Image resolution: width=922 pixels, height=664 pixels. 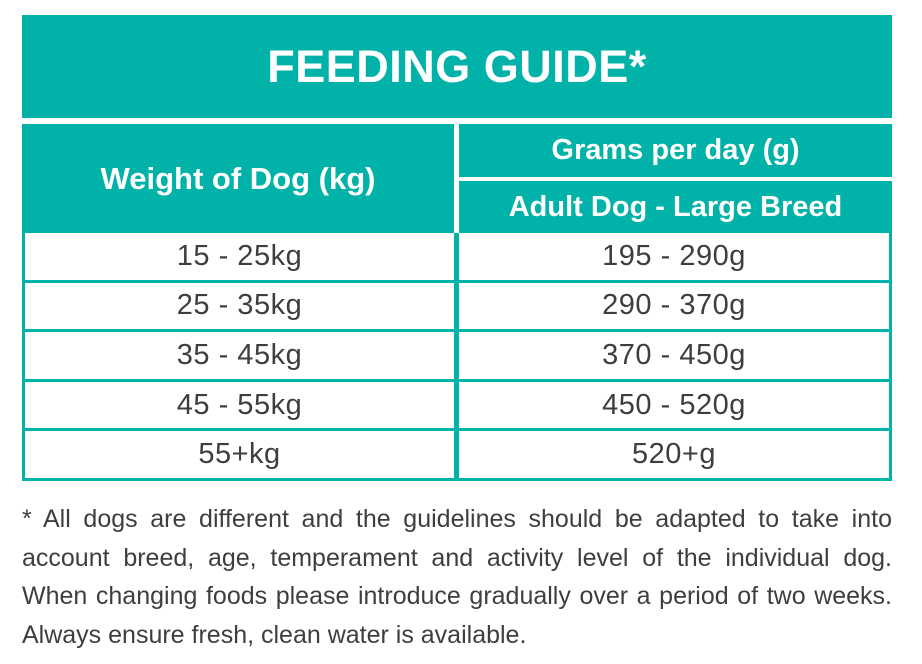 What do you see at coordinates (674, 306) in the screenshot?
I see `grams-cell: 290 - 370g` at bounding box center [674, 306].